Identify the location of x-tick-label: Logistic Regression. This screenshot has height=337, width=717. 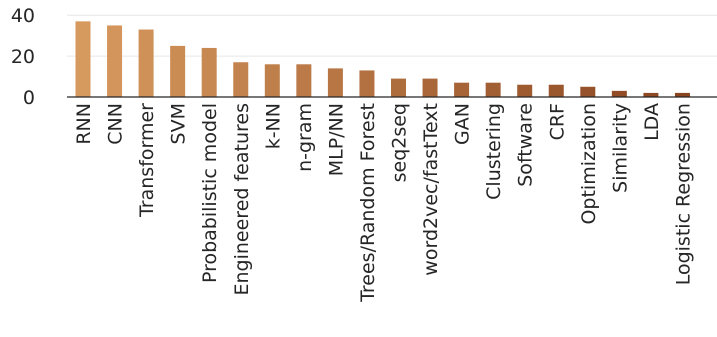
(683, 194).